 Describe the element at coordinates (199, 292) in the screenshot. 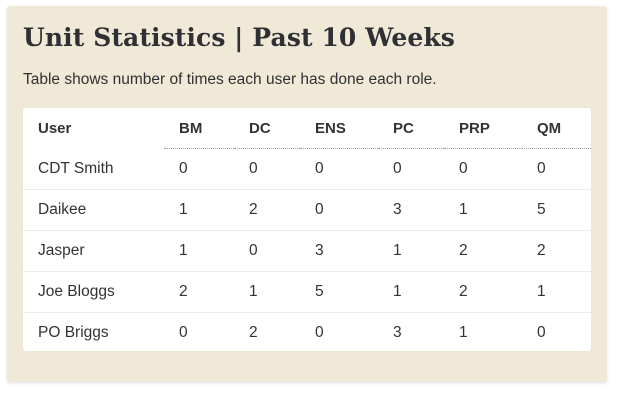

I see `bm-count-cell: 2` at that location.